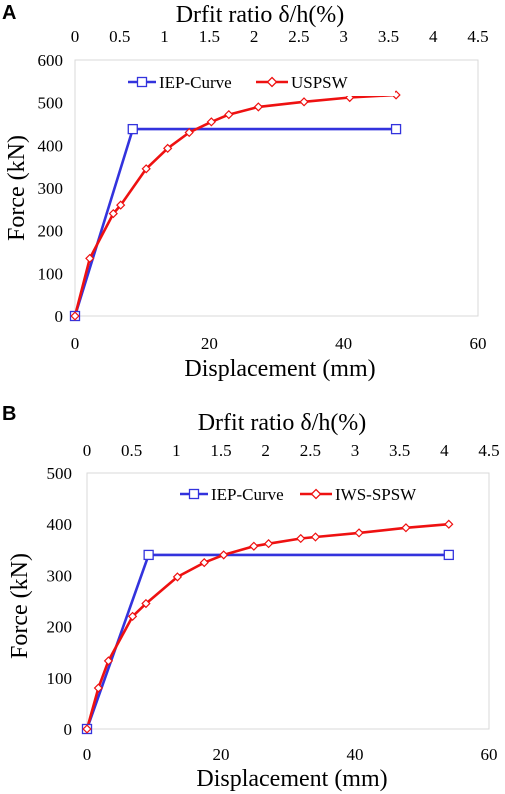 The image size is (505, 794). What do you see at coordinates (320, 82) in the screenshot?
I see `legend-label-red-a: USPSW` at bounding box center [320, 82].